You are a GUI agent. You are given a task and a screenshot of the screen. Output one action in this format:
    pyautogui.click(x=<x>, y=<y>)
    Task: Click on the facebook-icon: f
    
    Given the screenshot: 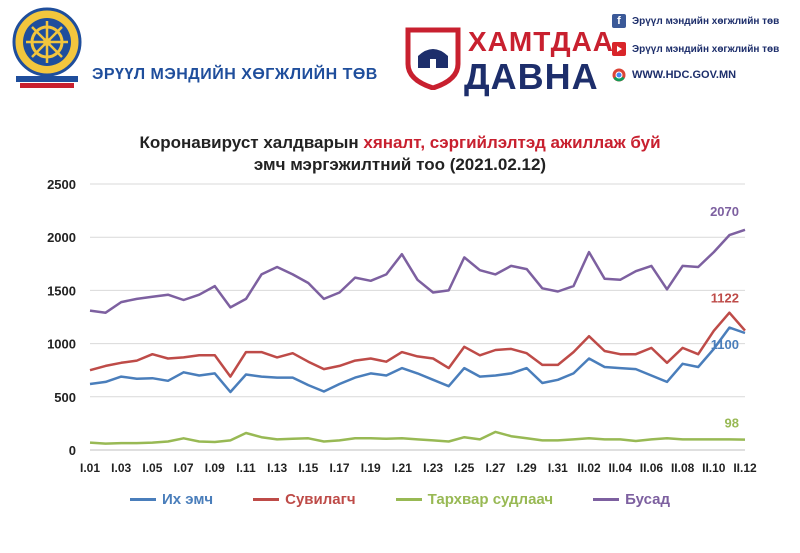 What is the action you would take?
    pyautogui.click(x=619, y=21)
    